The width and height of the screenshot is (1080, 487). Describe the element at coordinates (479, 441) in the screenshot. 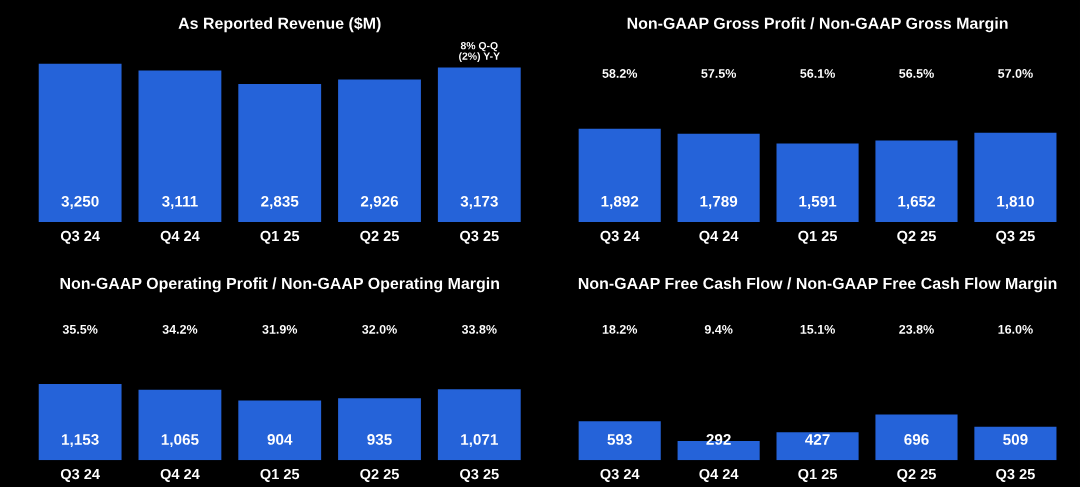

I see `data-label: 1,071` at that location.